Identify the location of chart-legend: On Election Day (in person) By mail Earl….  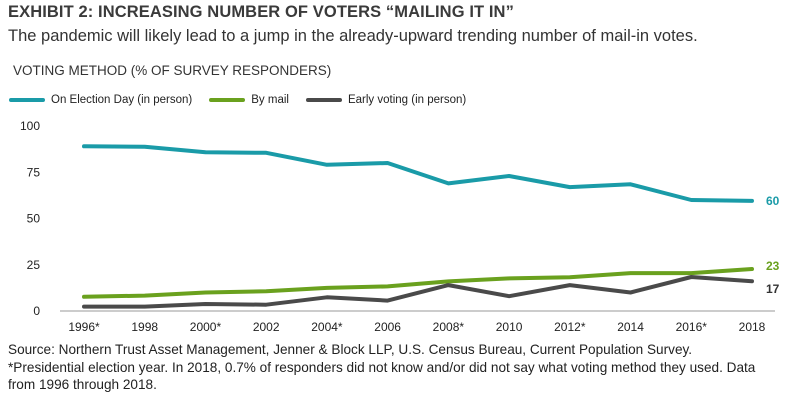
(246, 100).